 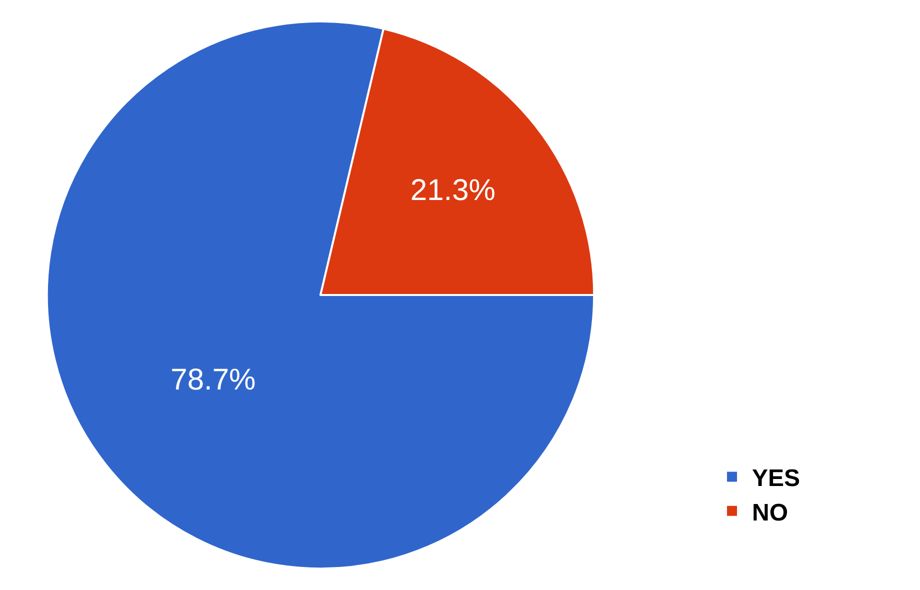 I want to click on legend-label: NO, so click(x=770, y=512).